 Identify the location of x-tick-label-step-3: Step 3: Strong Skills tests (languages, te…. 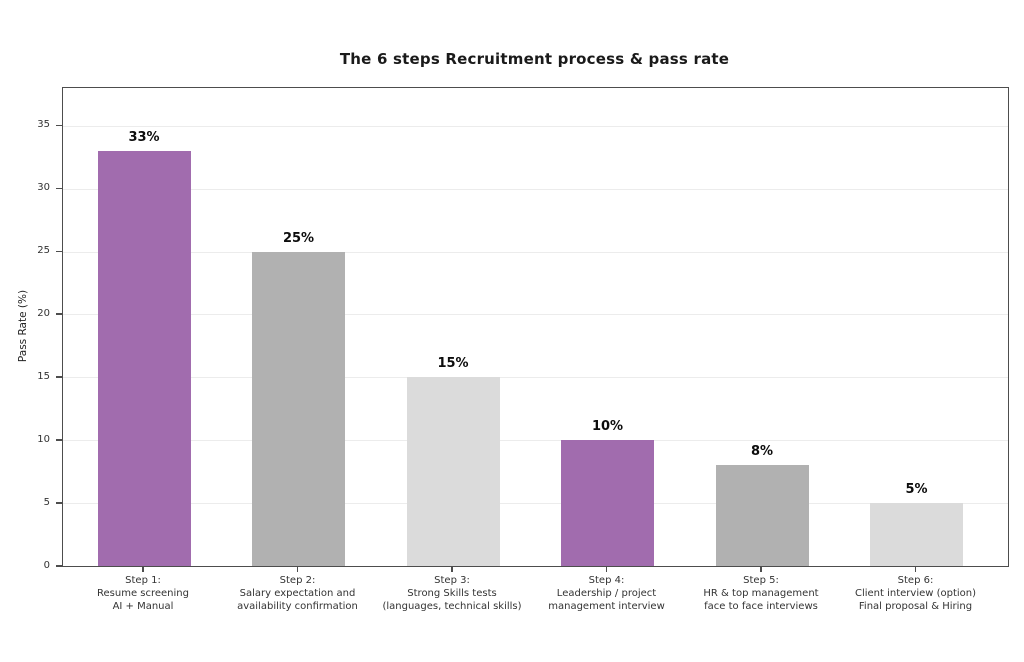
(452, 593).